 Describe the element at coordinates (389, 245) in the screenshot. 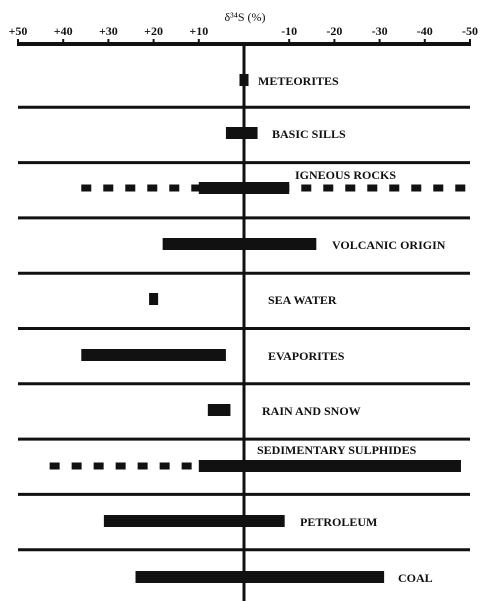

I see `category-label: VOLCANIC ORIGIN` at that location.